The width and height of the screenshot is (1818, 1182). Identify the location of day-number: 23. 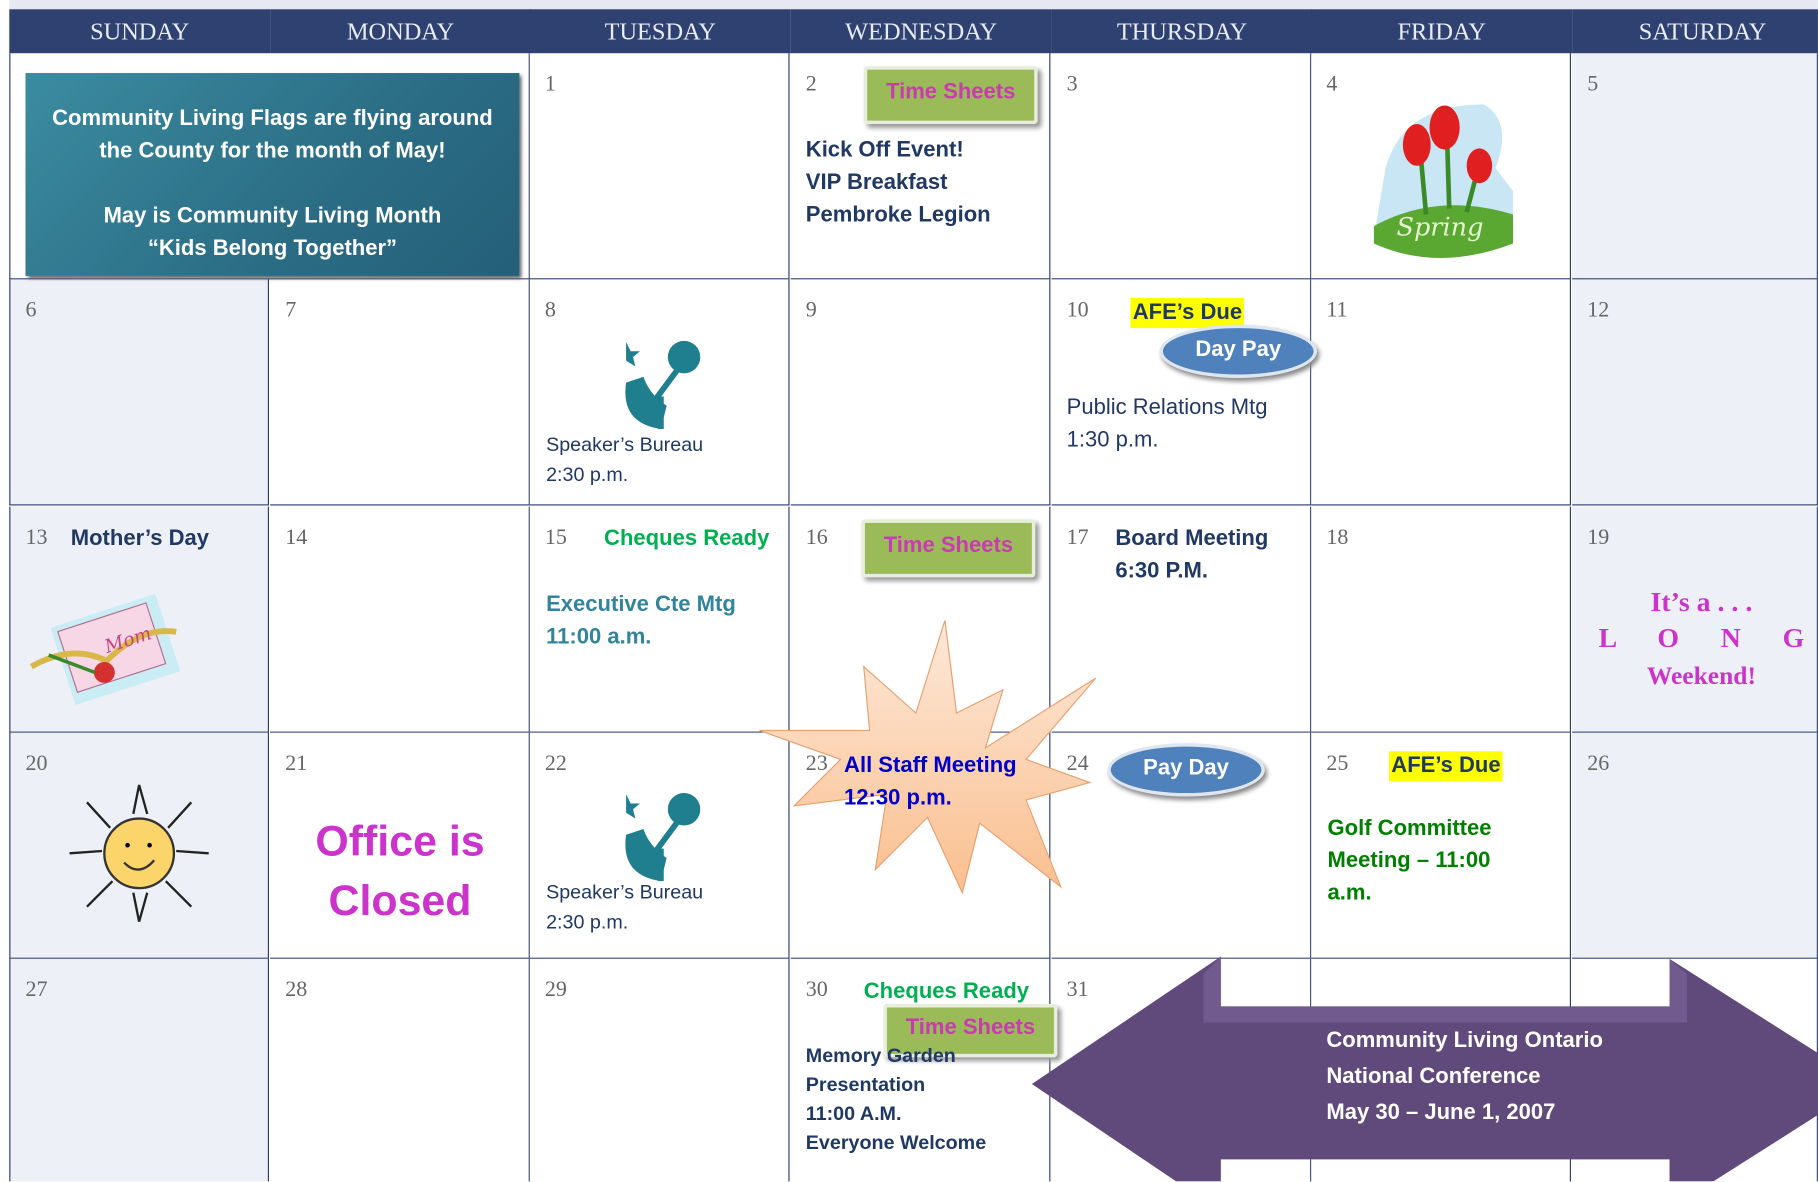
(816, 763).